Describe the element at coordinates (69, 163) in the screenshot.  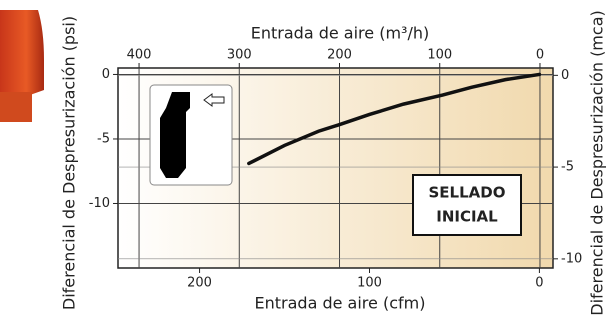
I see `y-axis-title: Diferencial de Despresurización (psi)` at that location.